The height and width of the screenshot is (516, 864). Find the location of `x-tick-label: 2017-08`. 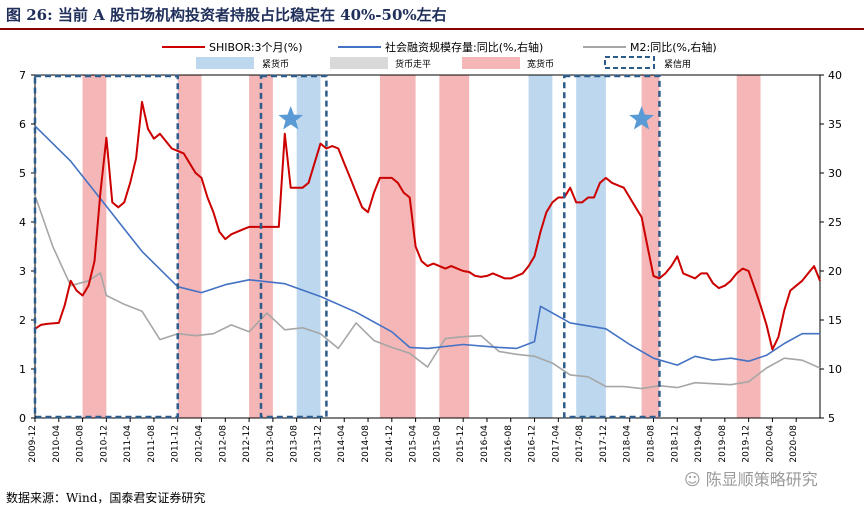

x-tick-label: 2017-08 is located at coordinates (580, 444).